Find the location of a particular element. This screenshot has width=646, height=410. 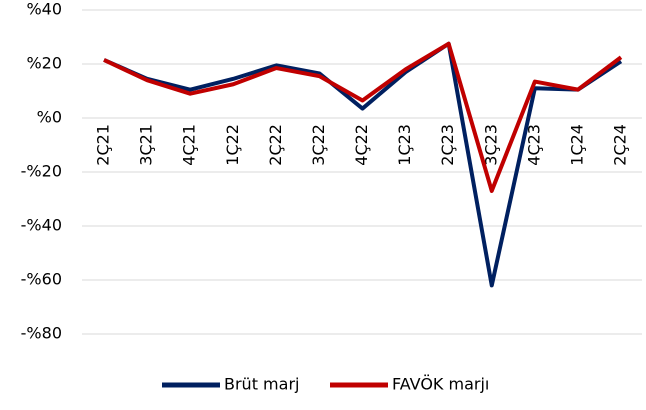

y-tick-label: -%40 is located at coordinates (41, 225).